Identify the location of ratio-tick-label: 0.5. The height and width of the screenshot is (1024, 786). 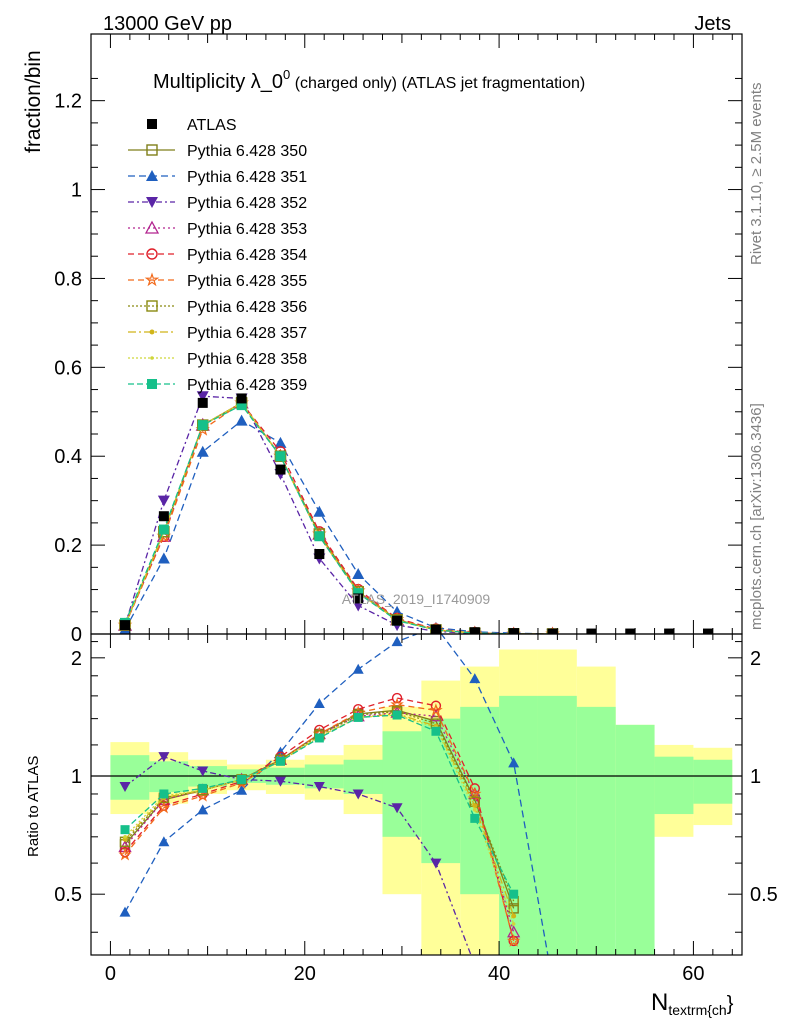
(68, 895).